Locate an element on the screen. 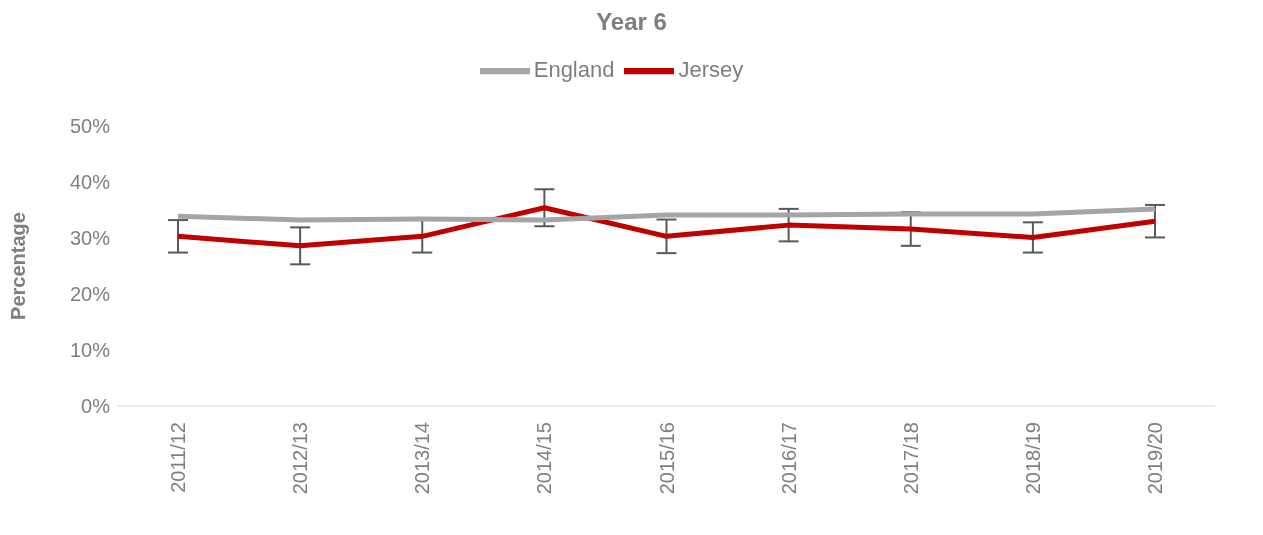 The height and width of the screenshot is (535, 1263). x-tick-label: 2011/12 is located at coordinates (178, 457).